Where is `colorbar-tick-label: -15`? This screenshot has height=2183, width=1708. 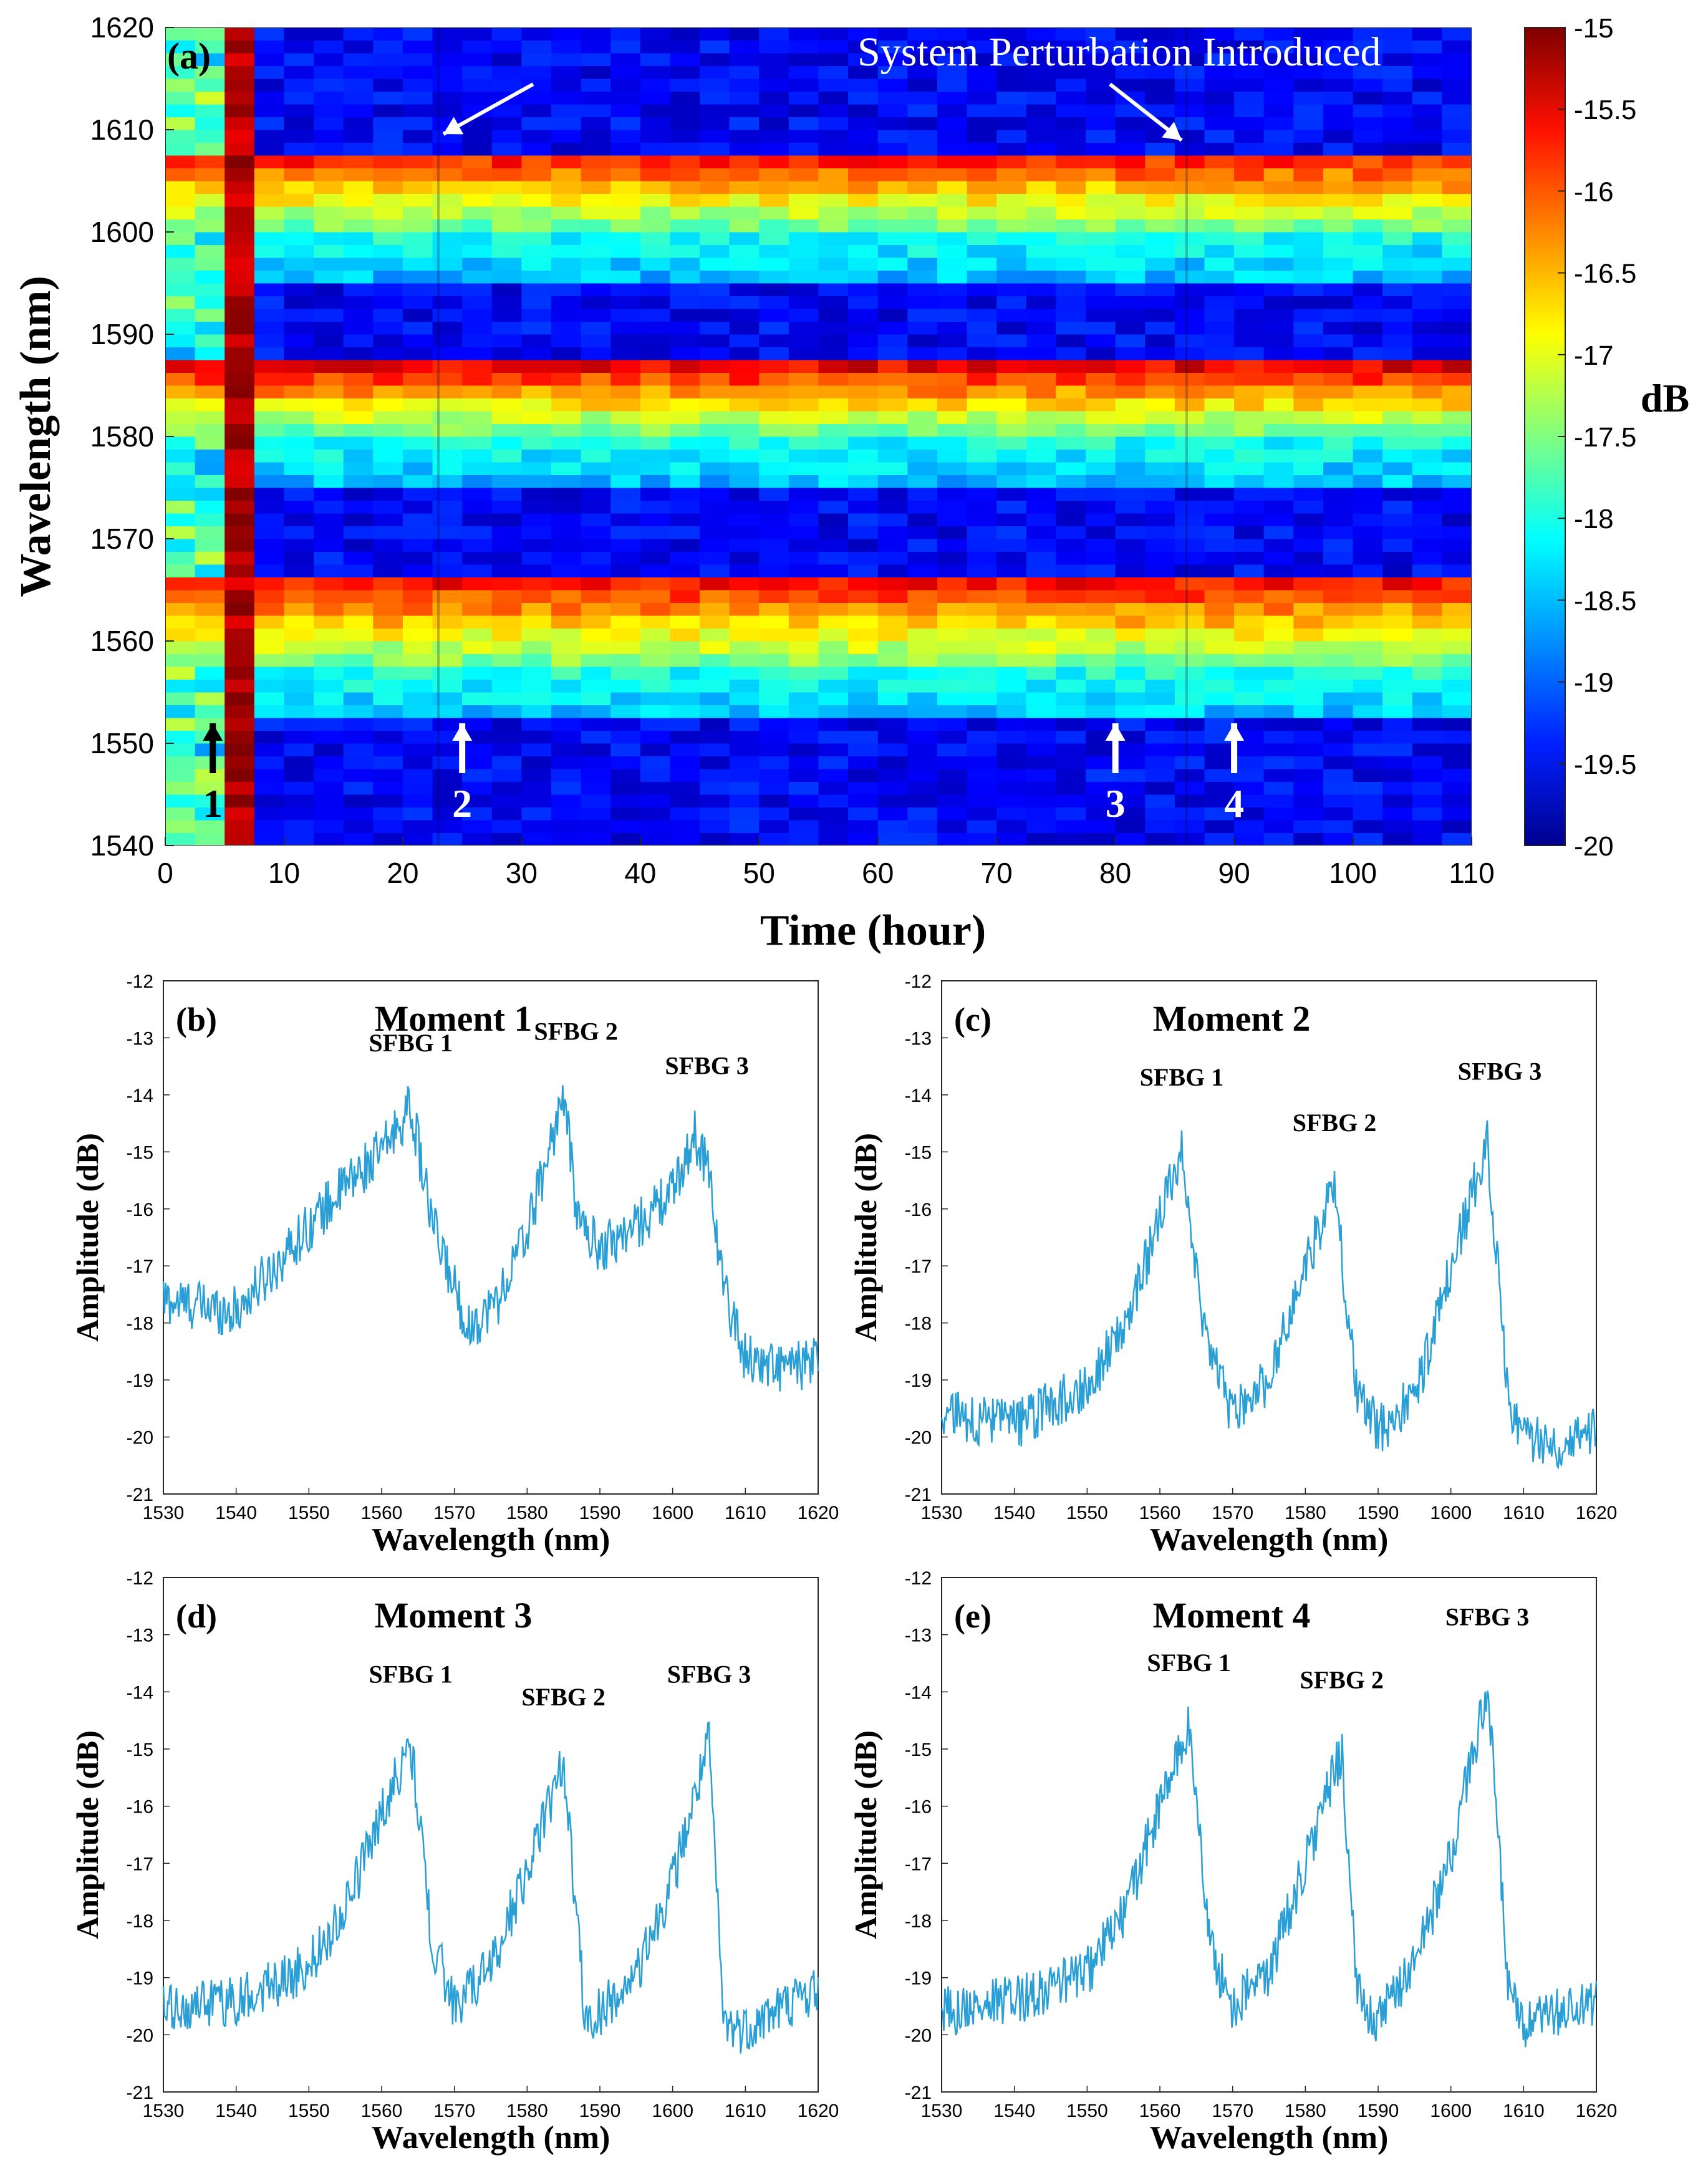 colorbar-tick-label: -15 is located at coordinates (1594, 29).